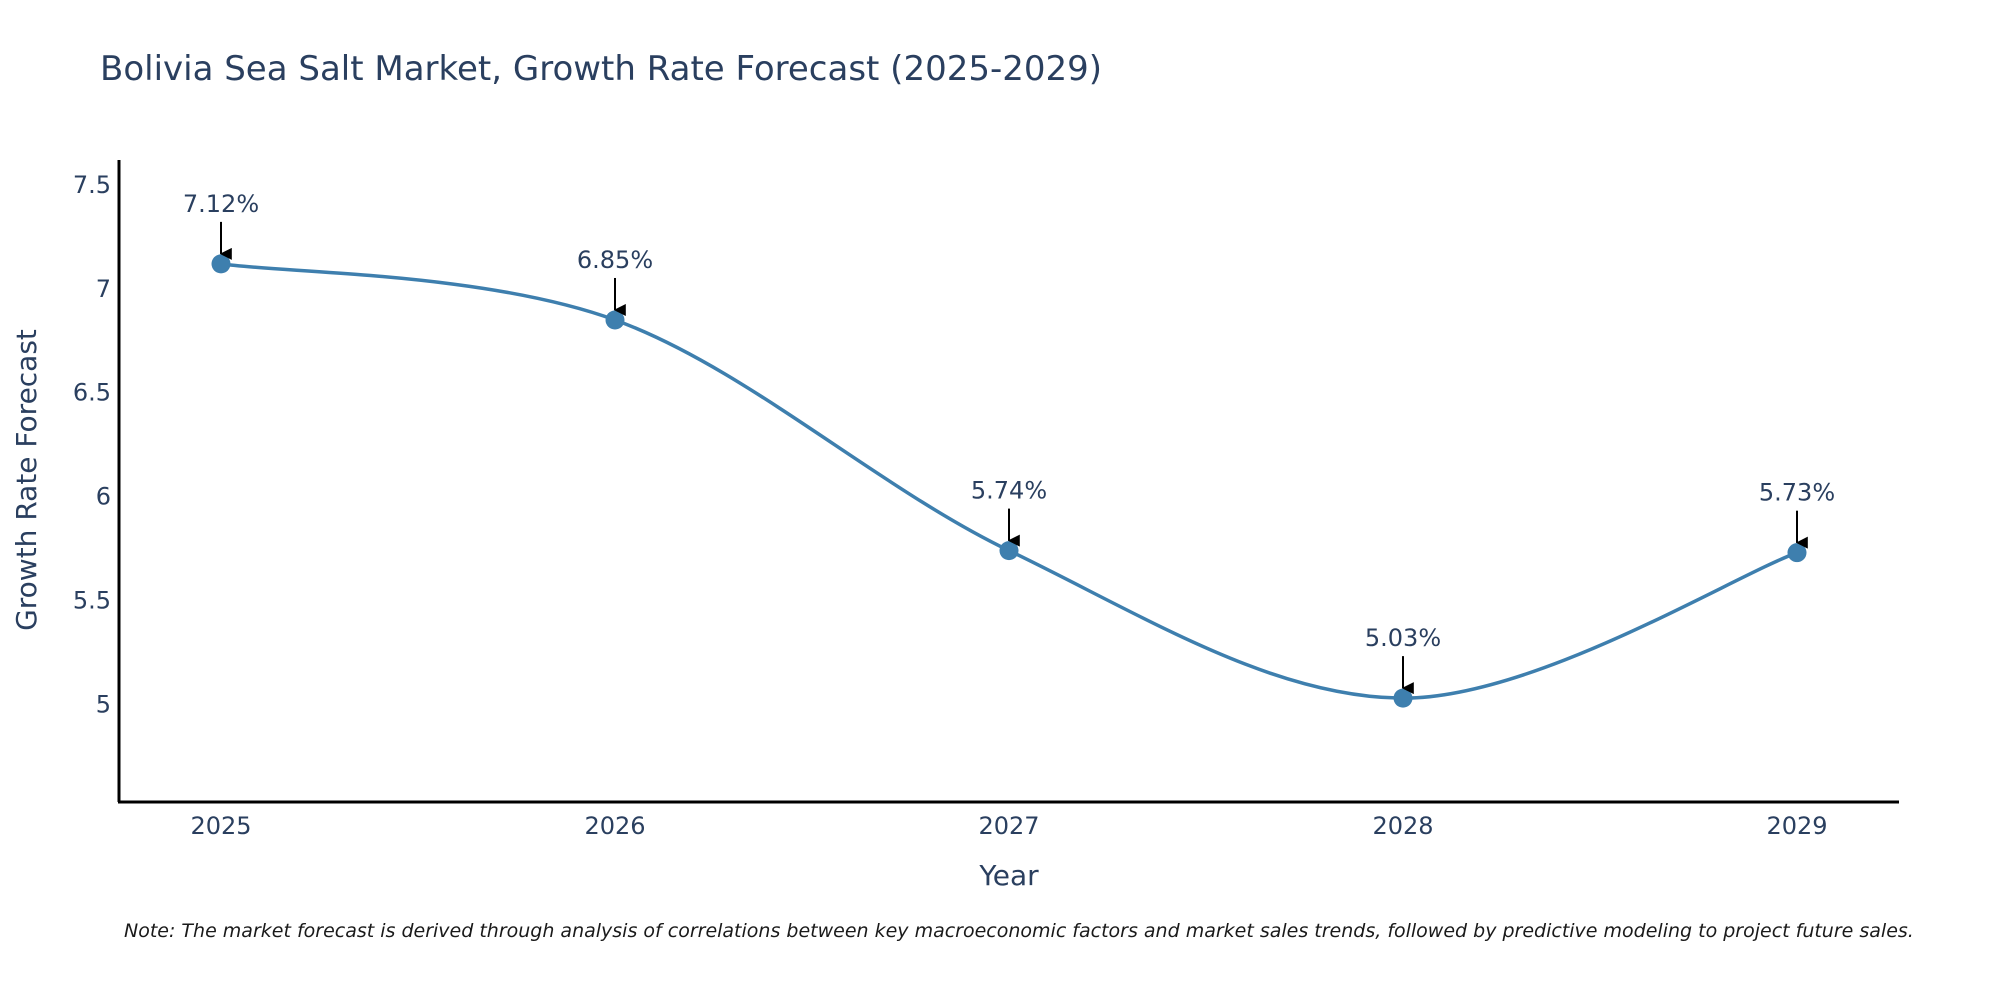  What do you see at coordinates (103, 289) in the screenshot?
I see `y-tick-label: 7` at bounding box center [103, 289].